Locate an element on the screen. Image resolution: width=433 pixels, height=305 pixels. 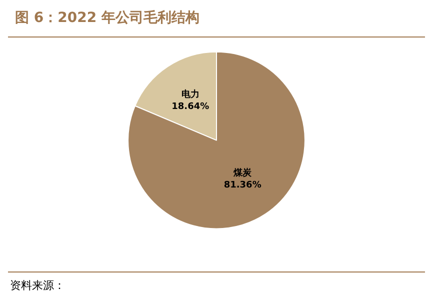
text: 资料来源： is located at coordinates (37, 285).